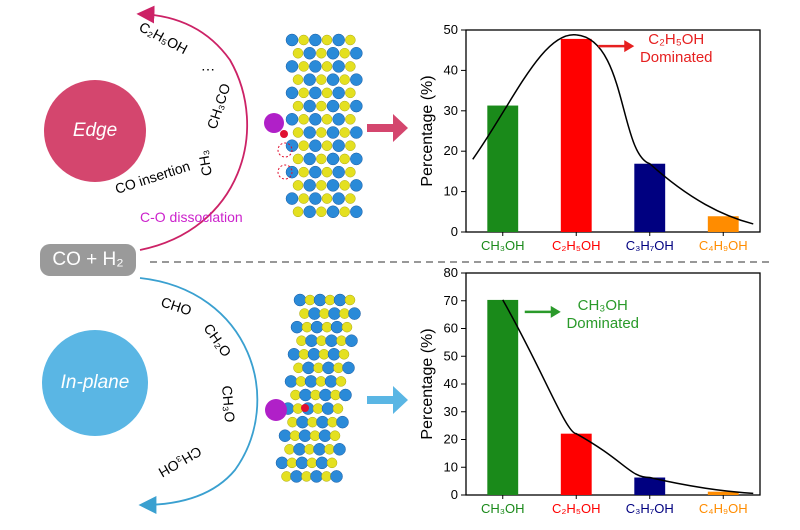 The width and height of the screenshot is (800, 530). I want to click on vacancy-marker, so click(285, 150).